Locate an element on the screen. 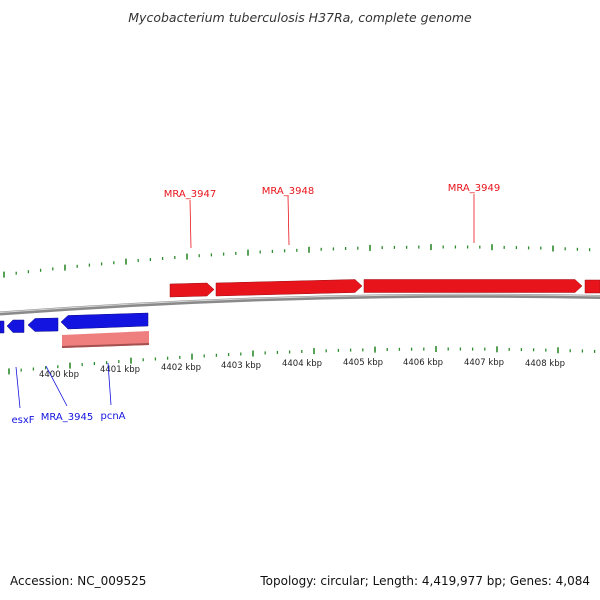 Image resolution: width=600 pixels, height=600 pixels. leader-esxf is located at coordinates (18, 387).